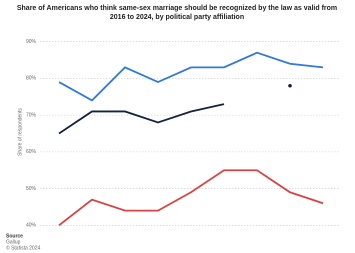 The height and width of the screenshot is (253, 355). What do you see at coordinates (13, 242) in the screenshot?
I see `source-text: Gallup` at bounding box center [13, 242].